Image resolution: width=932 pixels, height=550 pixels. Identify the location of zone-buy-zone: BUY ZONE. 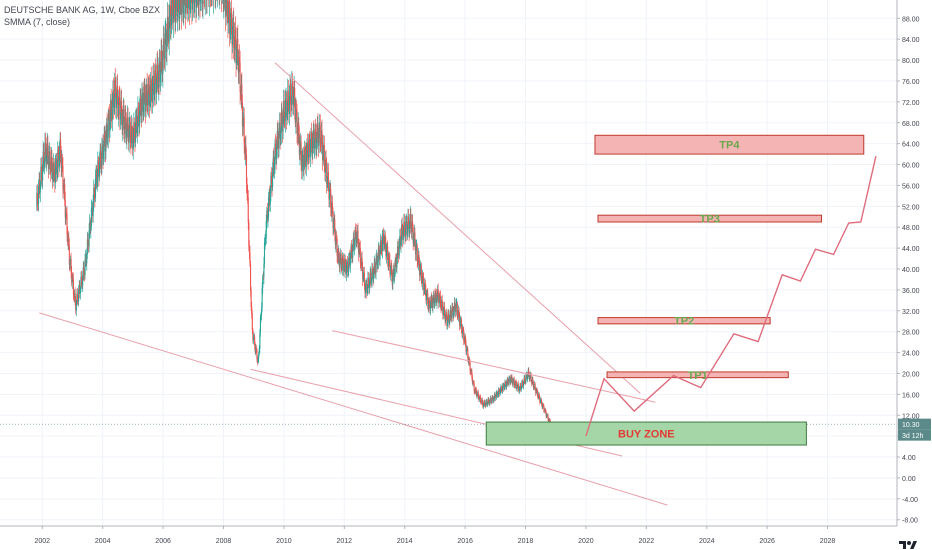
(646, 433).